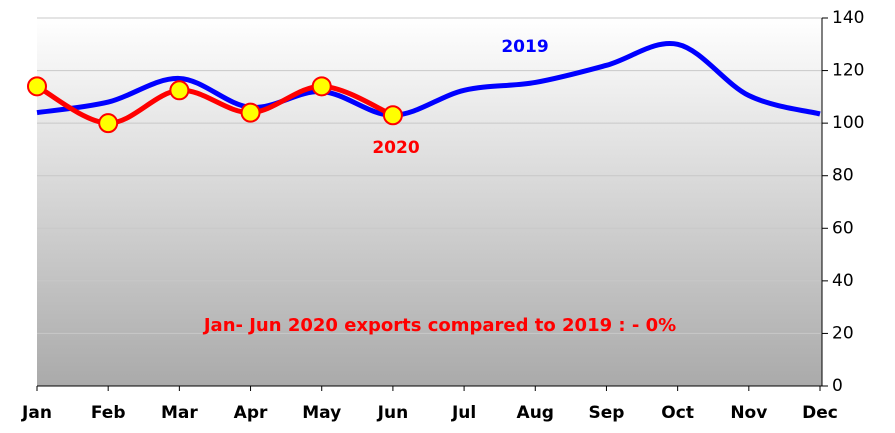 The image size is (895, 433). Describe the element at coordinates (843, 333) in the screenshot. I see `y-tick-label: 20` at that location.